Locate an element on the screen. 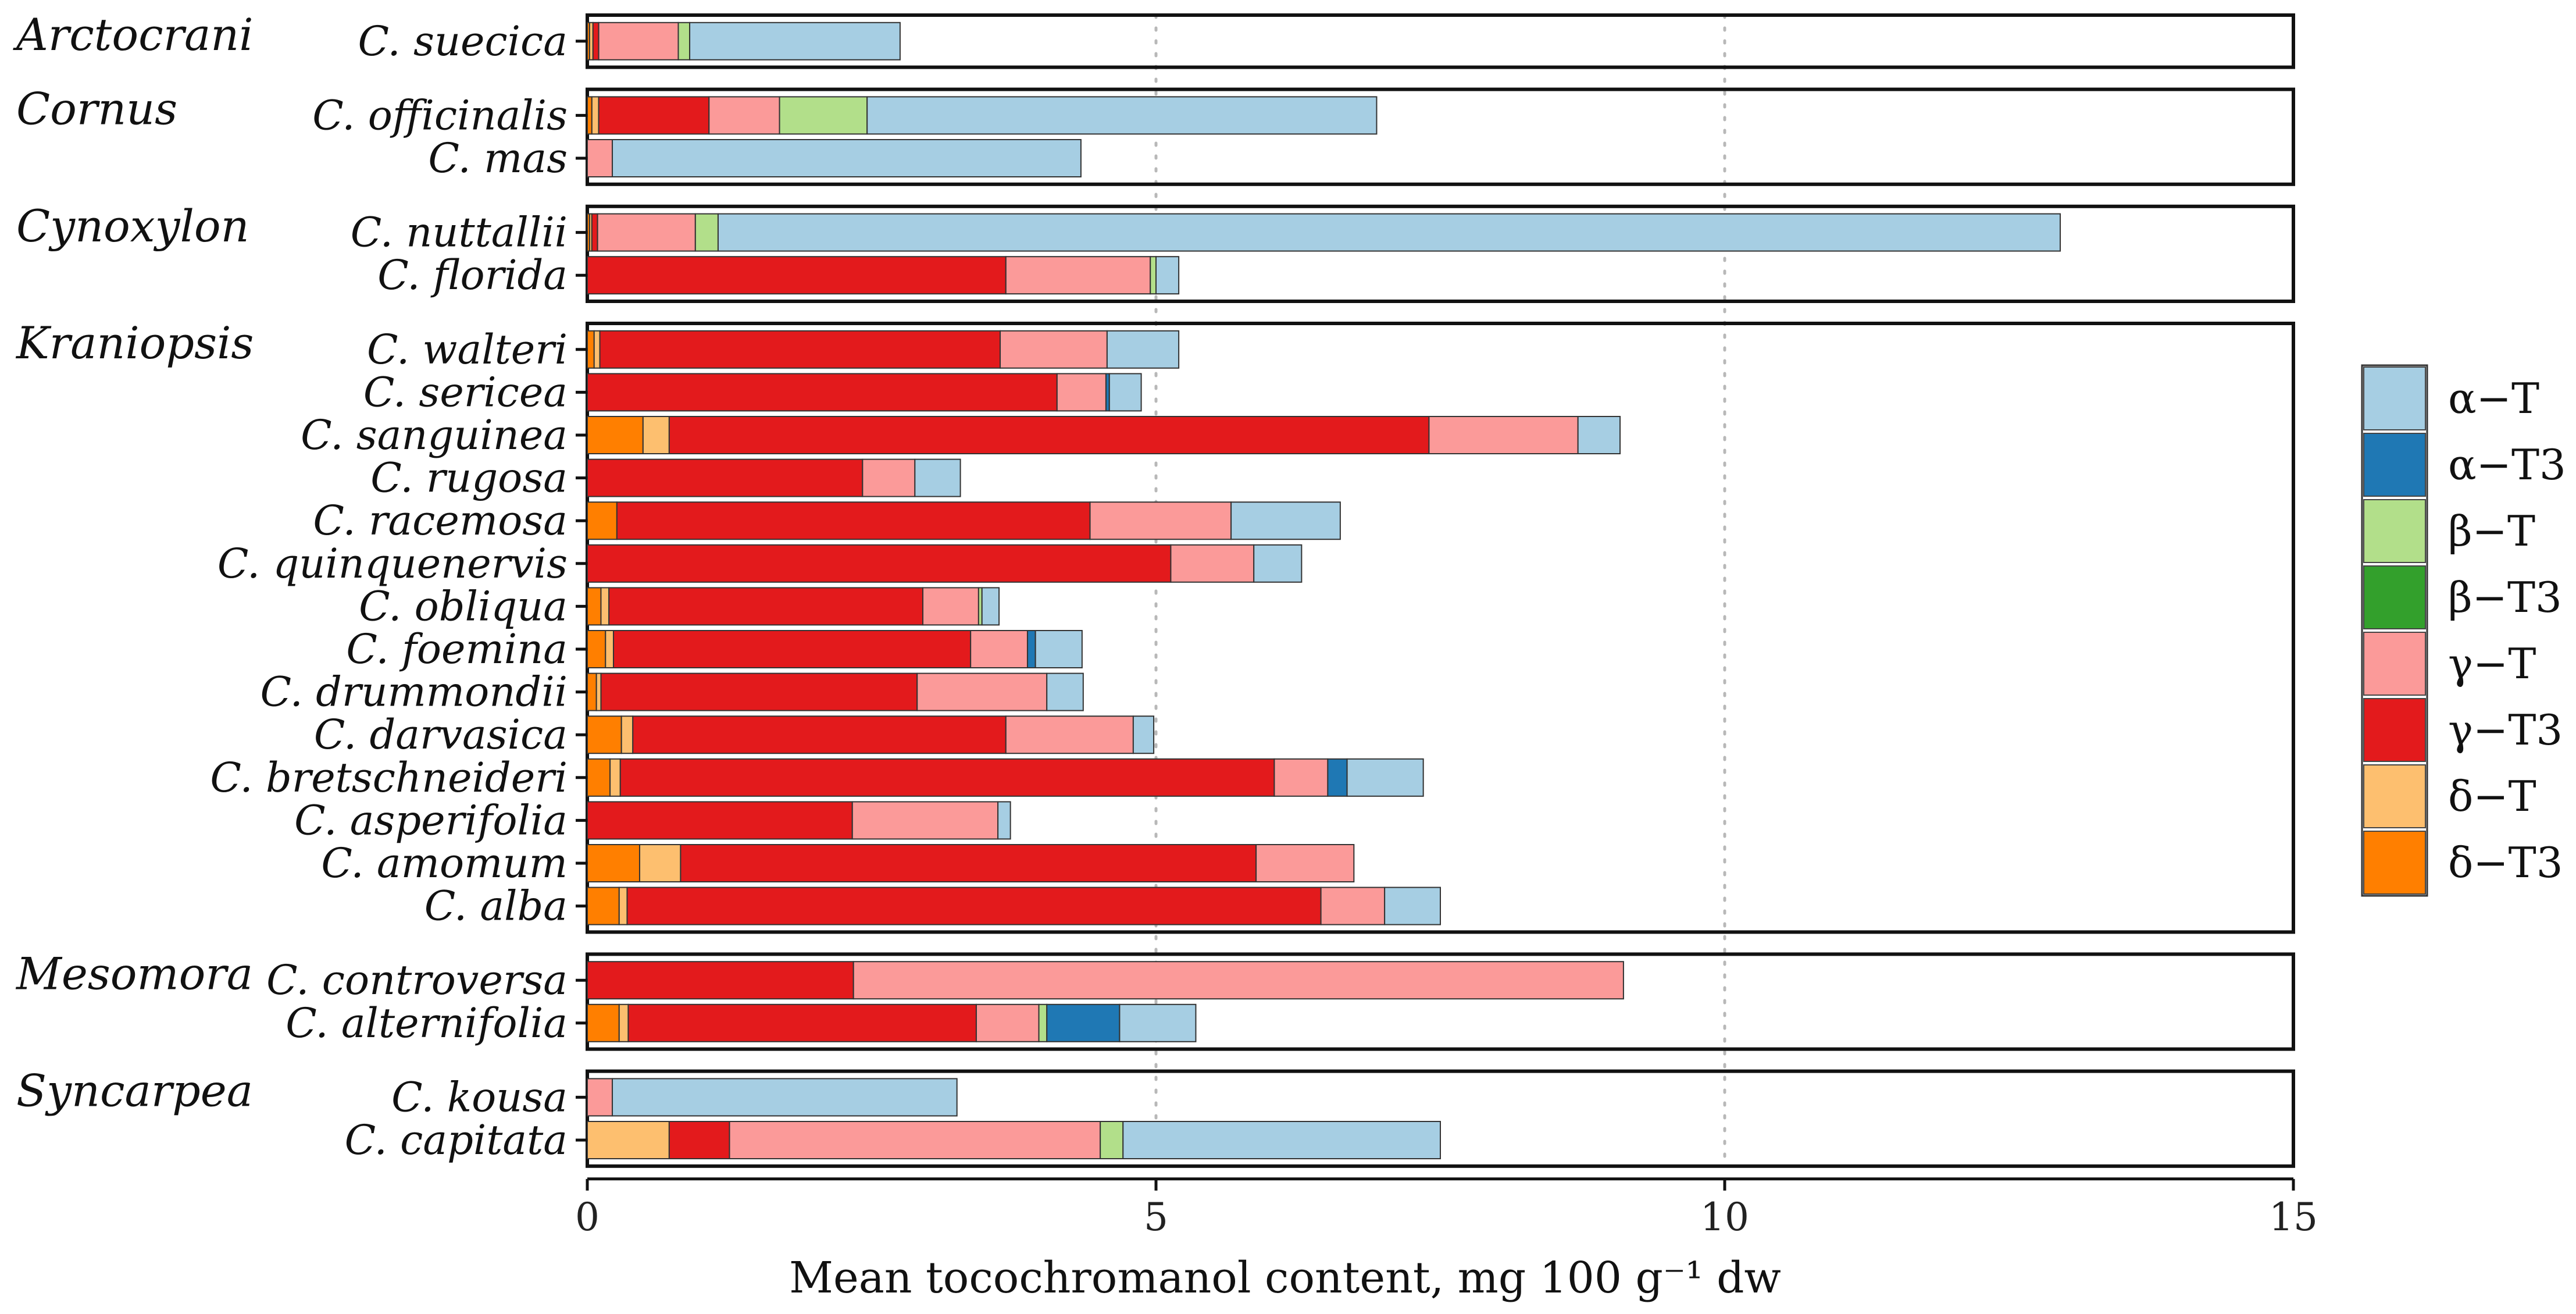 The height and width of the screenshot is (1314, 2576). species-label-c-suecica: C. suecica is located at coordinates (463, 41).